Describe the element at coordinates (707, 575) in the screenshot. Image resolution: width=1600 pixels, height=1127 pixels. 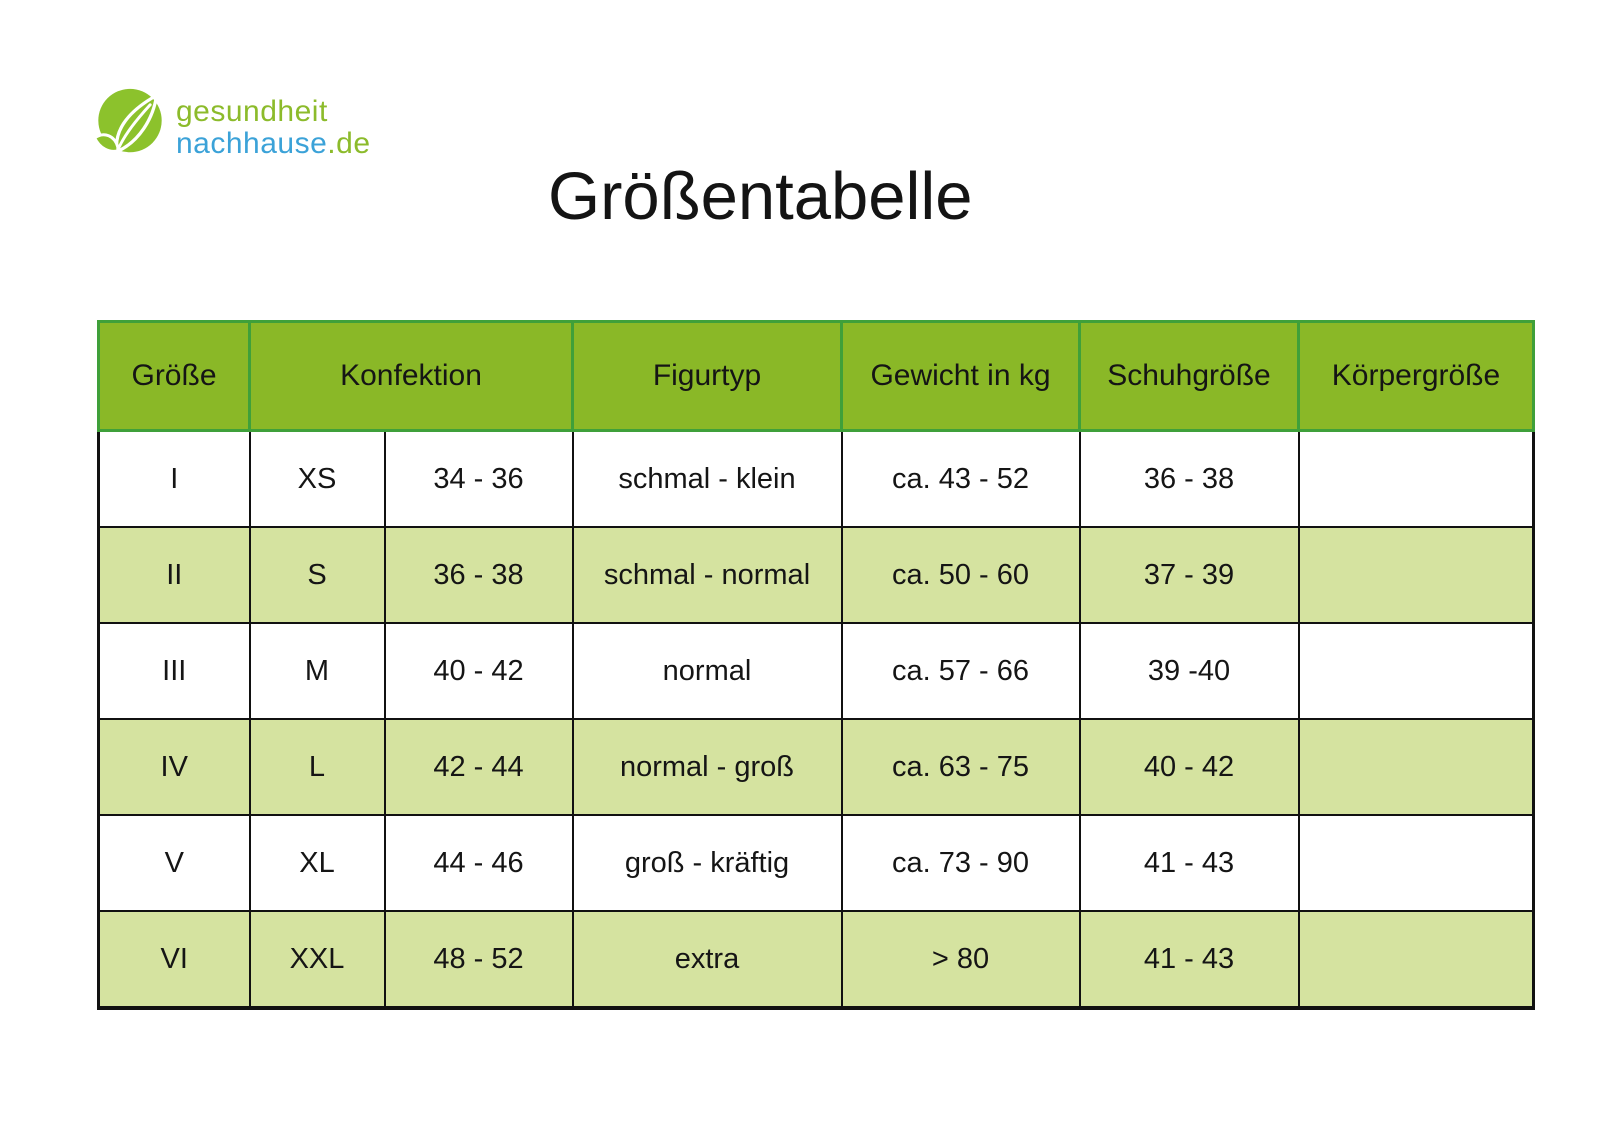
I see `cell-figurtyp: schmal - normal` at that location.